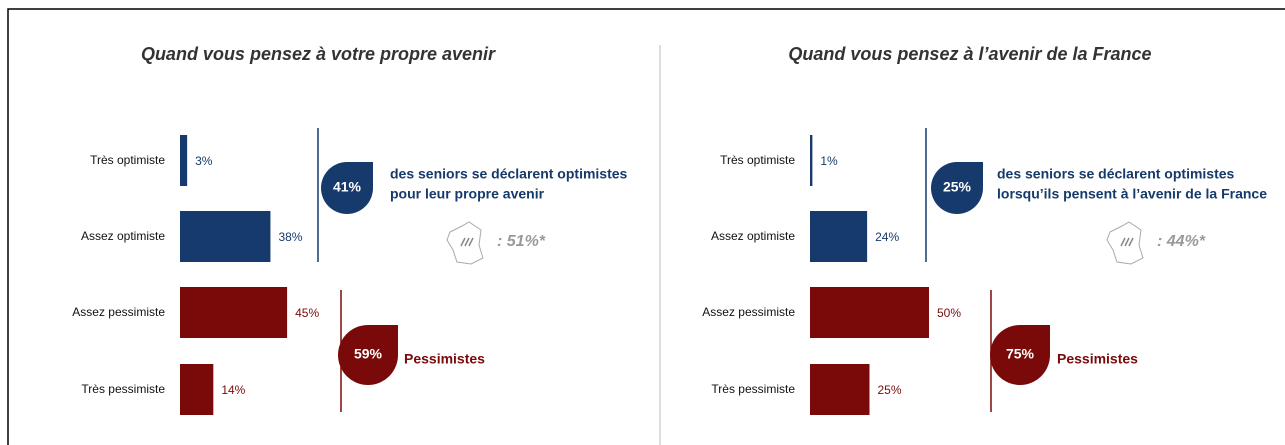  What do you see at coordinates (829, 161) in the screenshot?
I see `value-label: 1%` at bounding box center [829, 161].